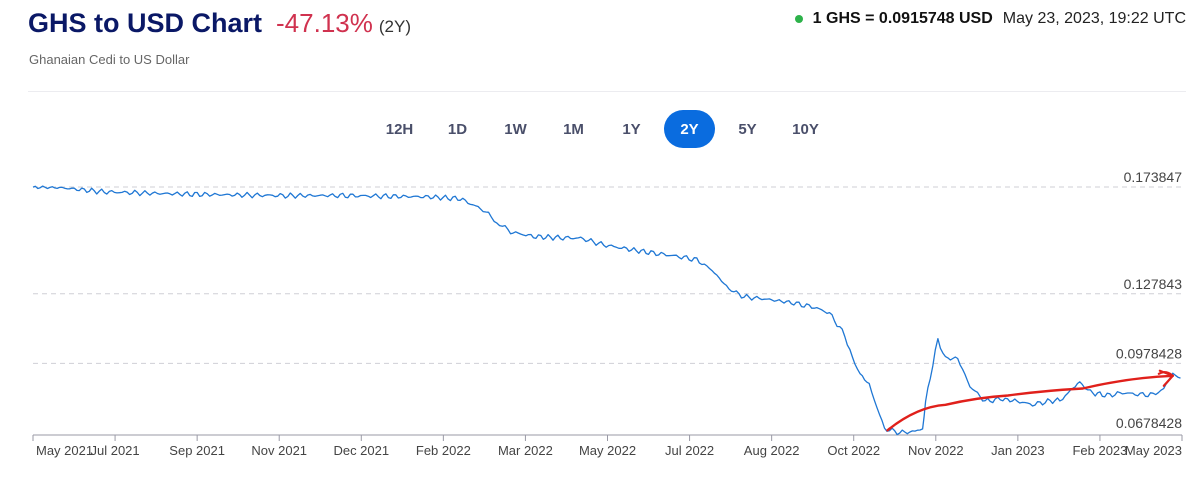  Describe the element at coordinates (324, 23) in the screenshot. I see `percent-change: -47.13%` at that location.